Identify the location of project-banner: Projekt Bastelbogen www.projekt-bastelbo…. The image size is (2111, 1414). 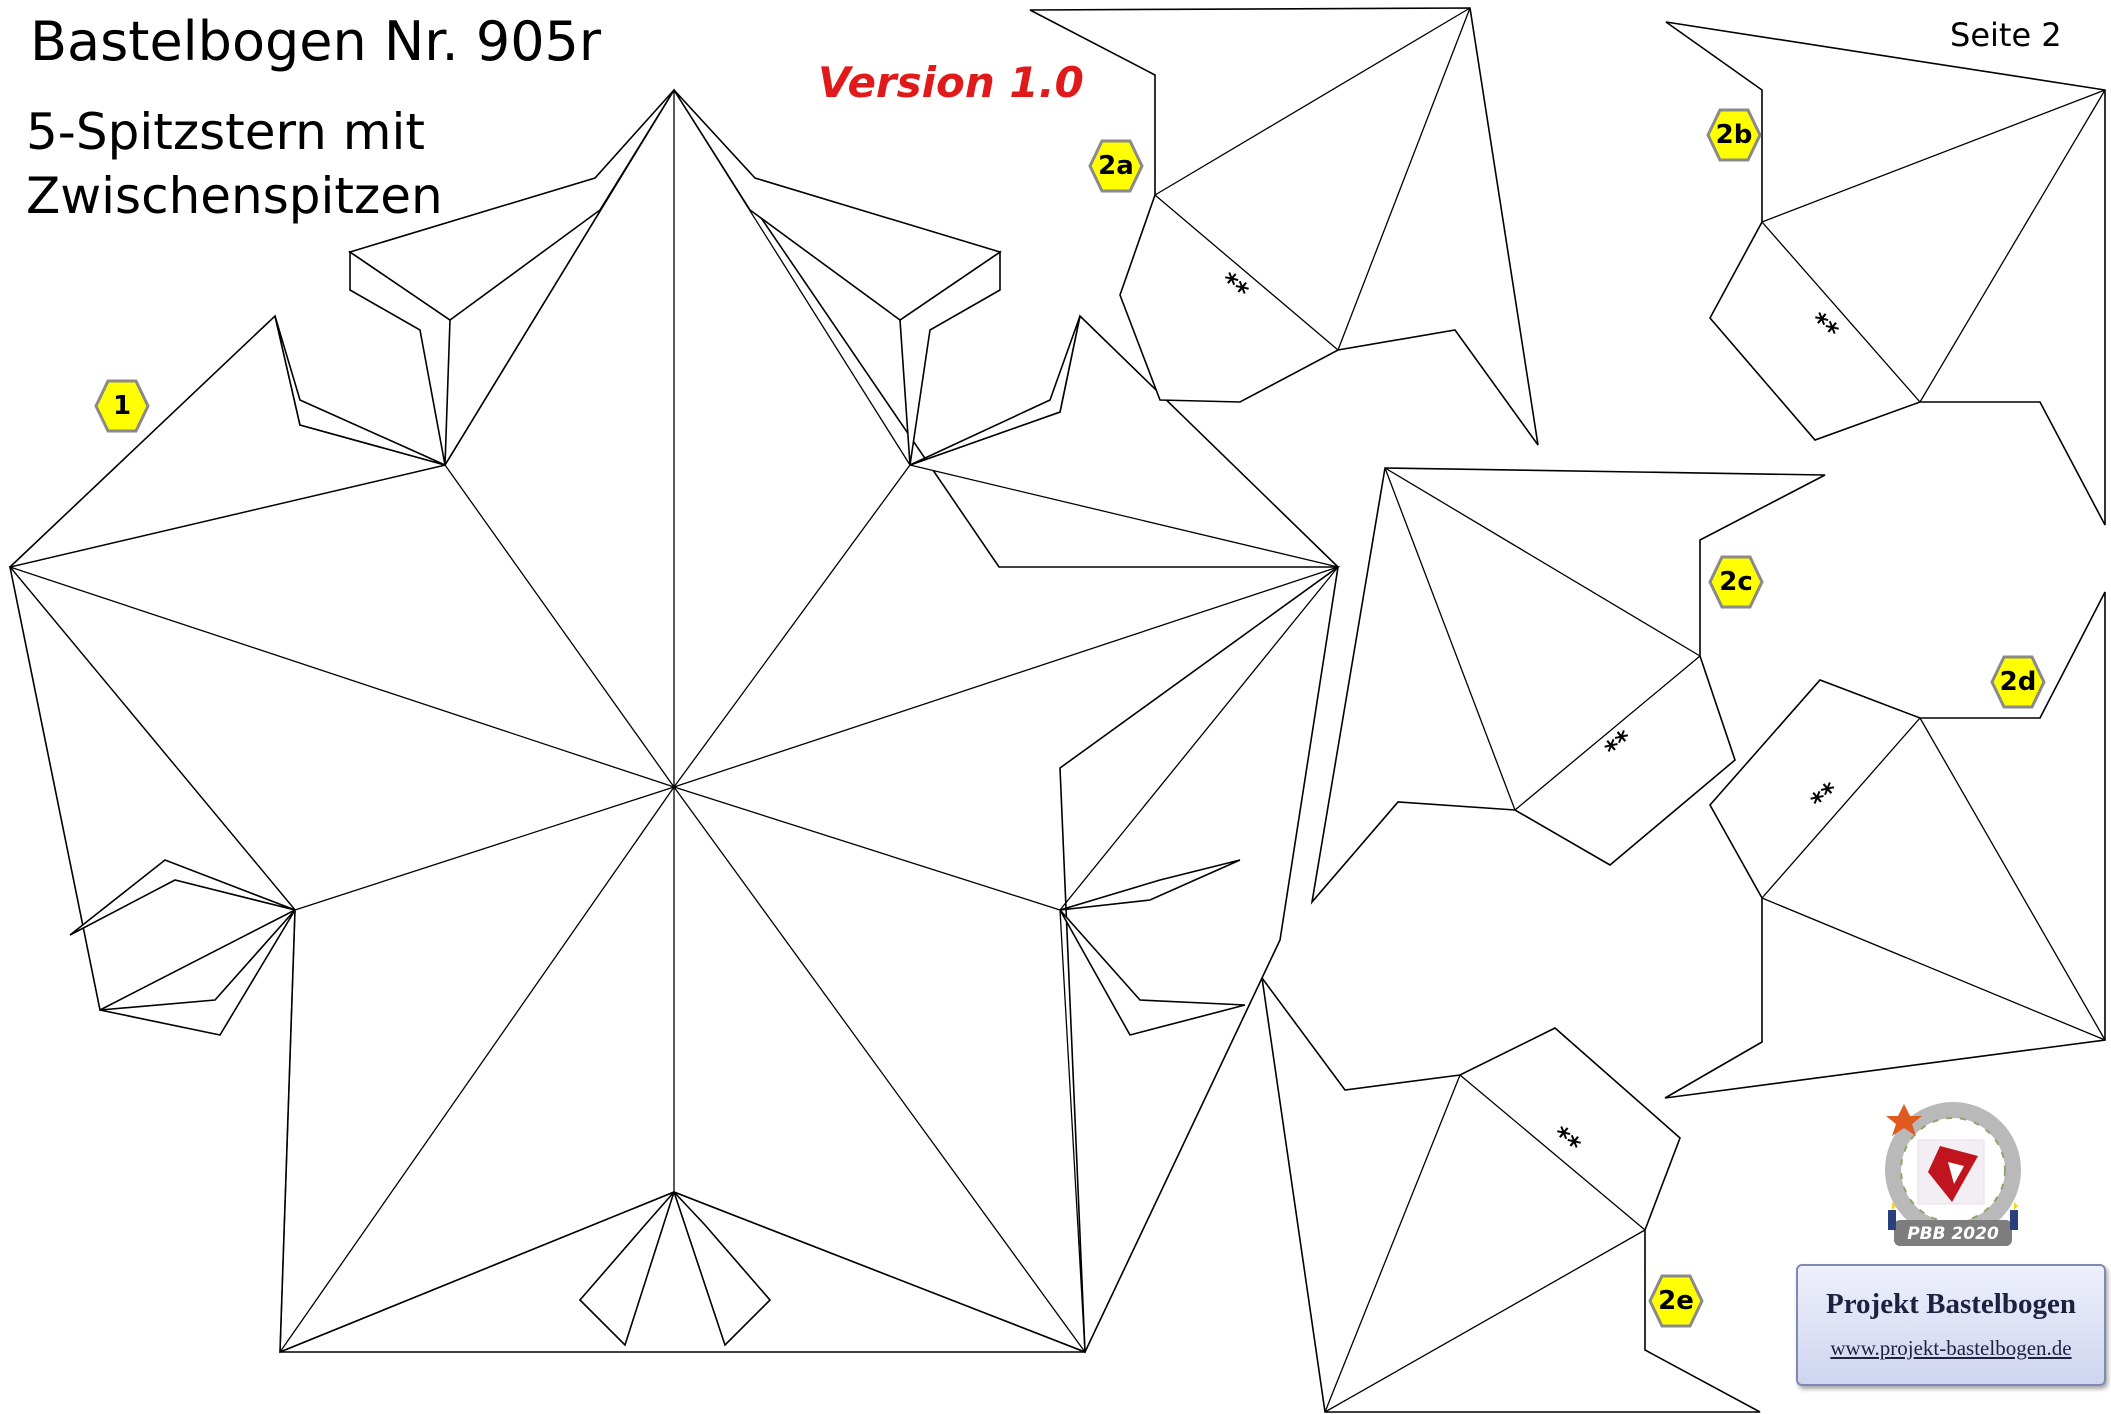
(1951, 1325).